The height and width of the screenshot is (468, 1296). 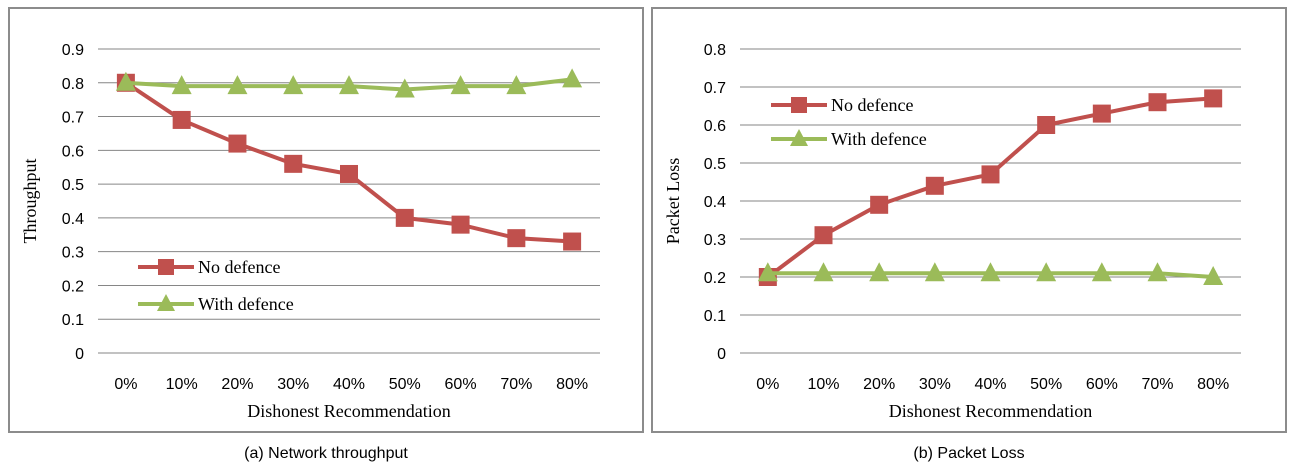 What do you see at coordinates (73, 50) in the screenshot?
I see `y-tick-label: 0.9` at bounding box center [73, 50].